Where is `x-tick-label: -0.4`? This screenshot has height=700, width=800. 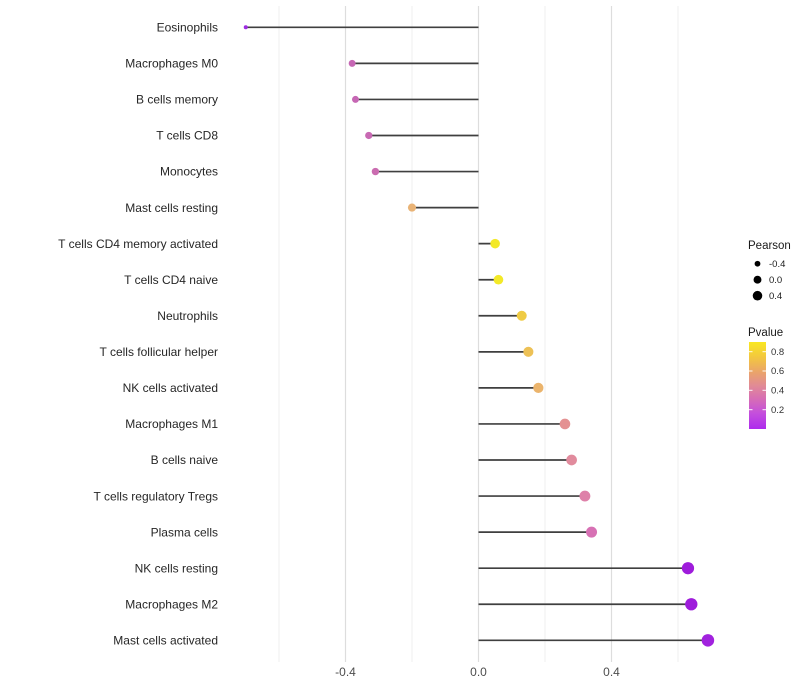 x-tick-label: -0.4 is located at coordinates (345, 672).